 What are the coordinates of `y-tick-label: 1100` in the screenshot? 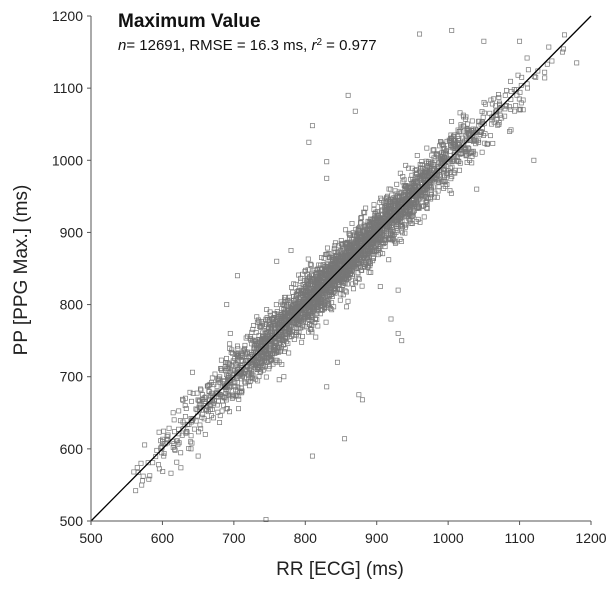 It's located at (68, 88).